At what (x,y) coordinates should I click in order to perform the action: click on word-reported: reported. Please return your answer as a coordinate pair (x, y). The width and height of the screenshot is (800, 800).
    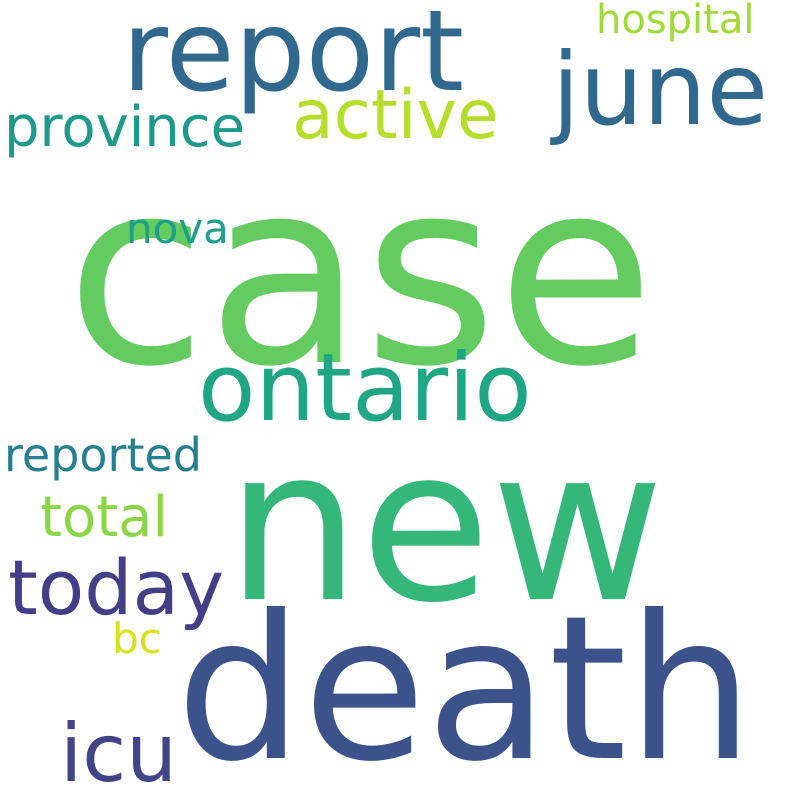
    Looking at the image, I should click on (103, 455).